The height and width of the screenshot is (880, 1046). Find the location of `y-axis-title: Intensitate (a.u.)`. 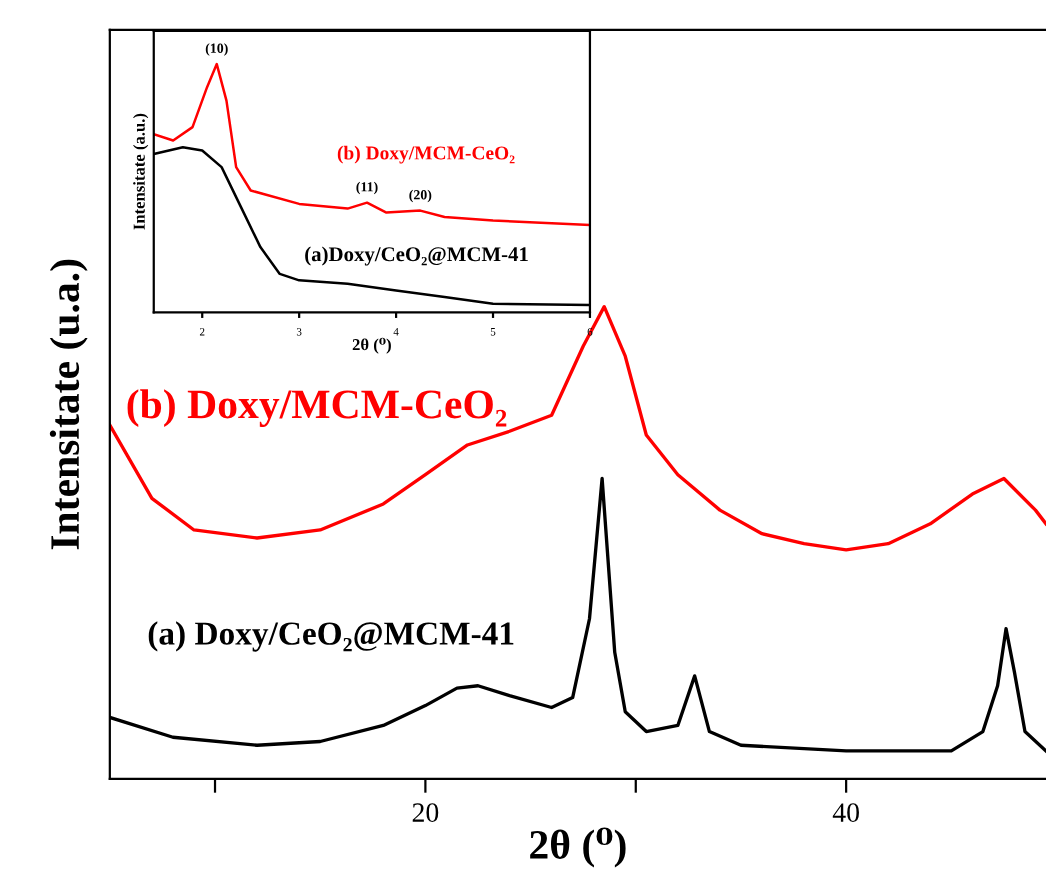

y-axis-title: Intensitate (a.u.) is located at coordinates (141, 171).